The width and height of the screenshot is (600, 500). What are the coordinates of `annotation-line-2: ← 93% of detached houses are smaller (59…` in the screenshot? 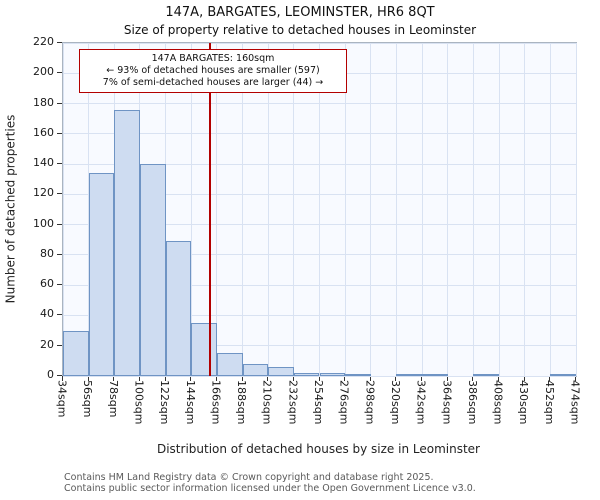 It's located at (213, 70).